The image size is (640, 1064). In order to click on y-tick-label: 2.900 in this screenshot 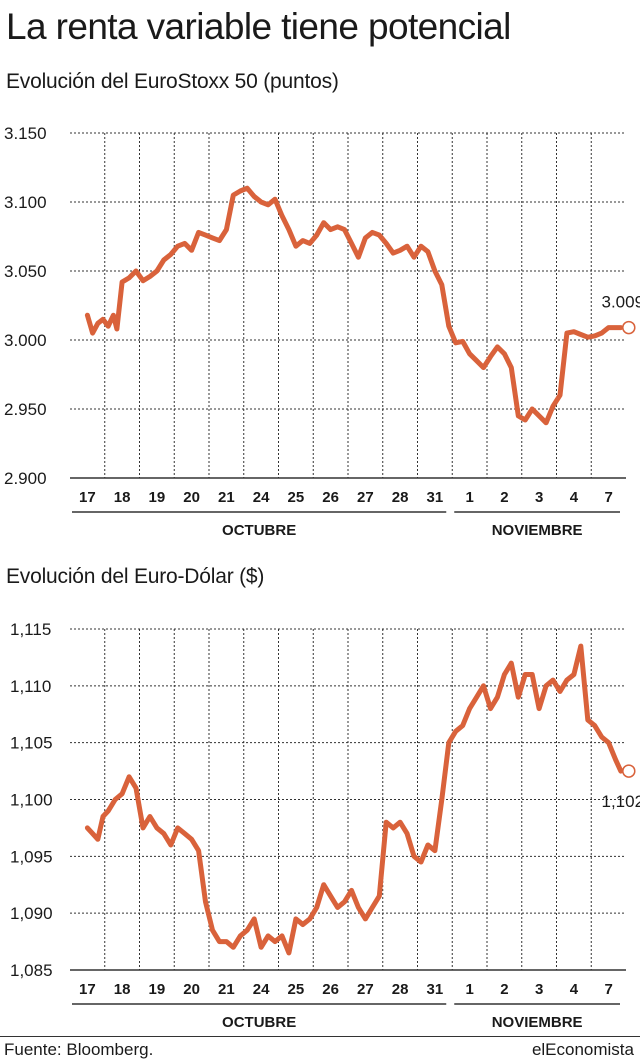, I will do `click(25, 478)`.